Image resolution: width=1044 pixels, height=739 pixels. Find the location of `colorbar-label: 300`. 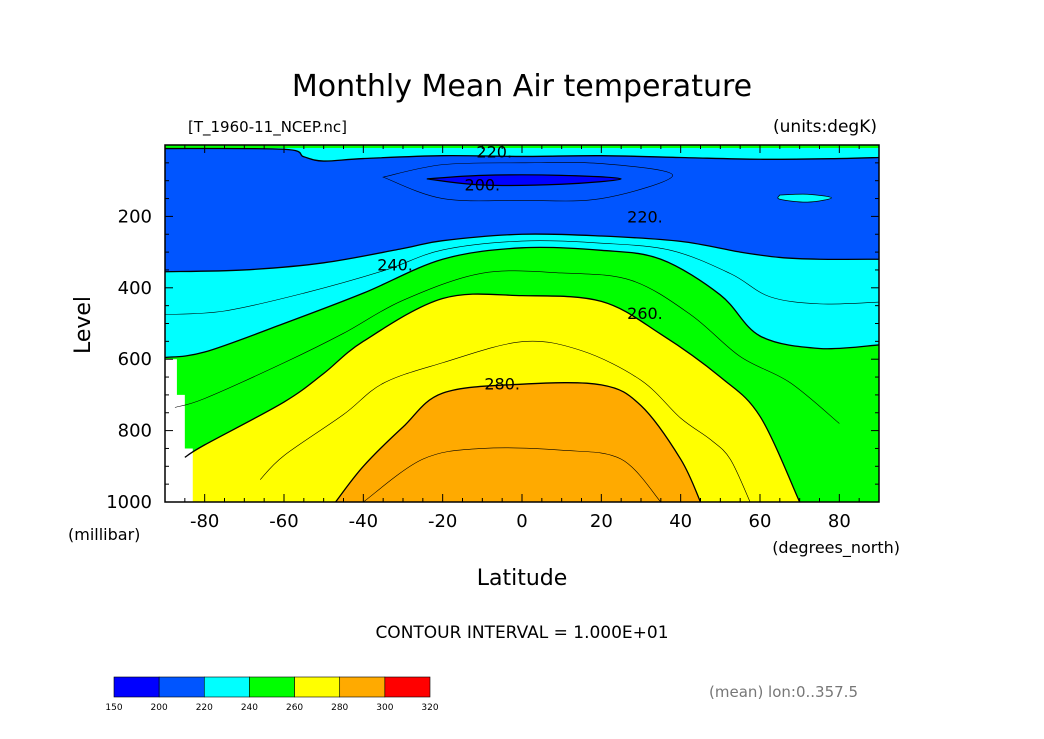

colorbar-label: 300 is located at coordinates (384, 708).